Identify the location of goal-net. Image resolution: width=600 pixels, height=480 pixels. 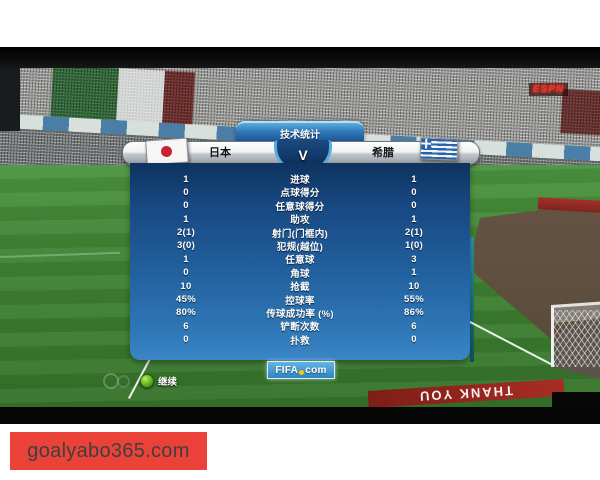
(575, 338).